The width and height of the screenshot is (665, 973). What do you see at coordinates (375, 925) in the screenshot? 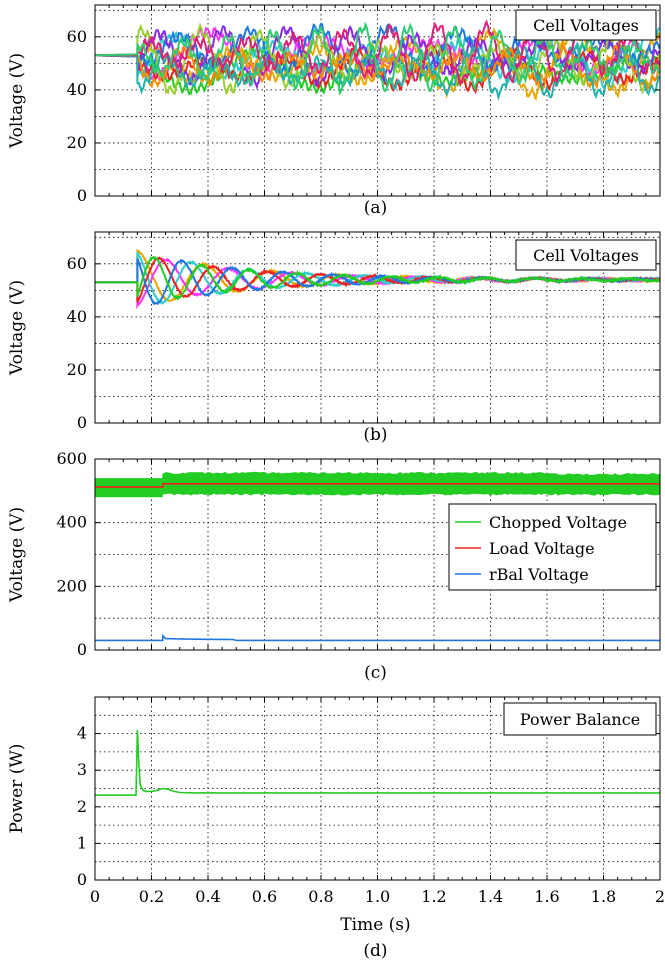
I see `x-axis-label: Time (s)` at bounding box center [375, 925].